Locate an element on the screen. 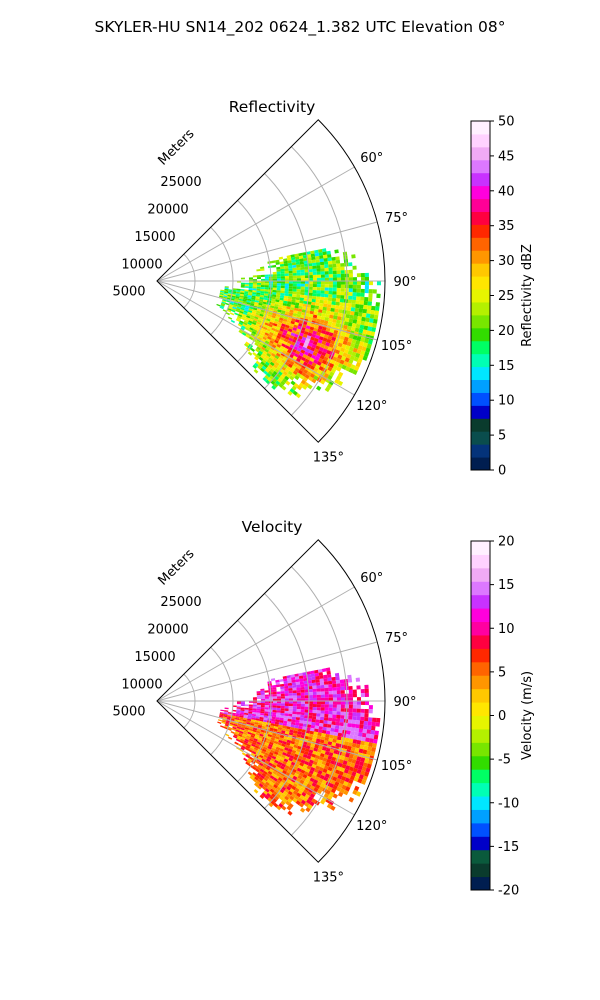  colorbar-tick-label: 30 is located at coordinates (506, 261).